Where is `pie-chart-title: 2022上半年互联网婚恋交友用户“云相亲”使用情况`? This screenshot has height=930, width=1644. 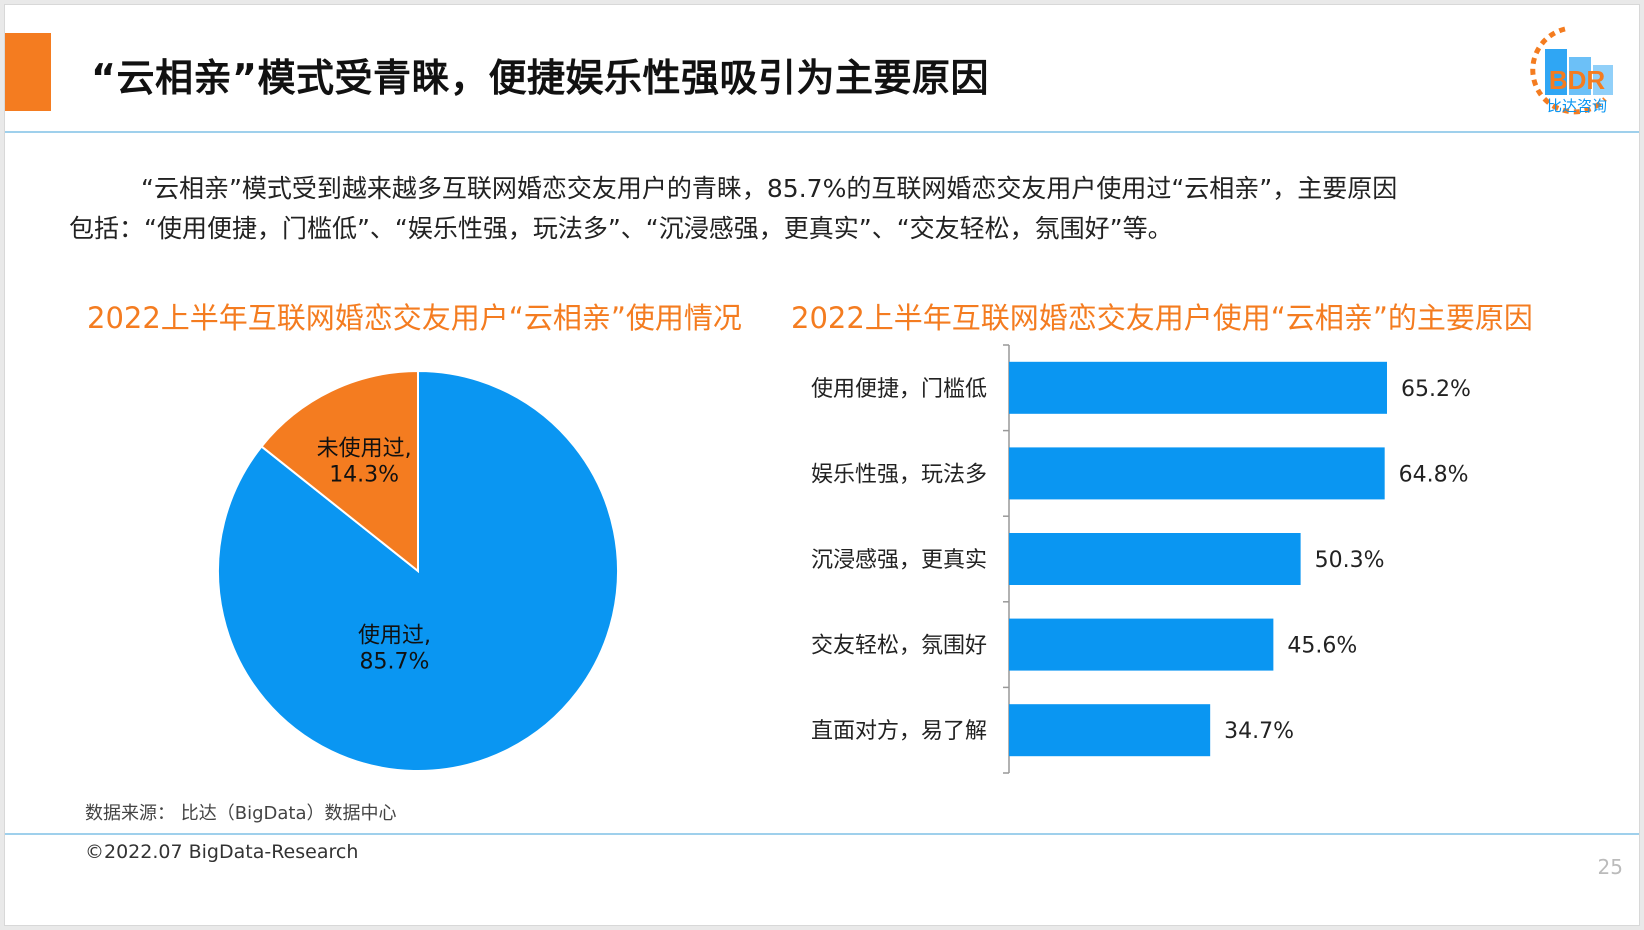
pie-chart-title: 2022上半年互联网婚恋交友用户“云相亲”使用情况 is located at coordinates (414, 318).